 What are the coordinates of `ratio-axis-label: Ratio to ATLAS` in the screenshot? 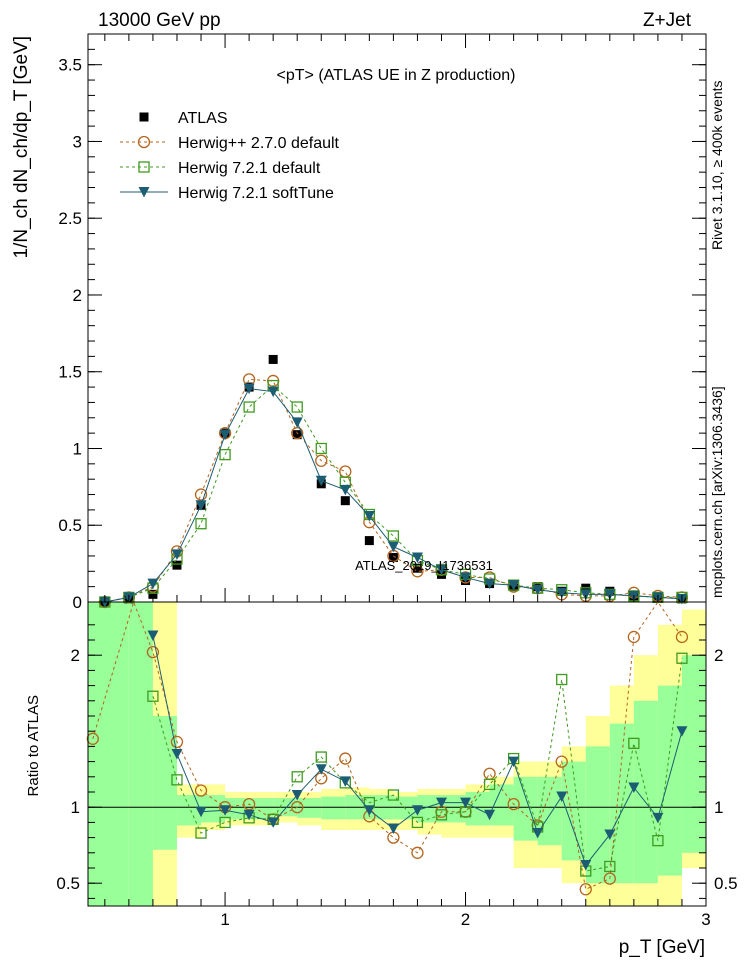 It's located at (33, 745).